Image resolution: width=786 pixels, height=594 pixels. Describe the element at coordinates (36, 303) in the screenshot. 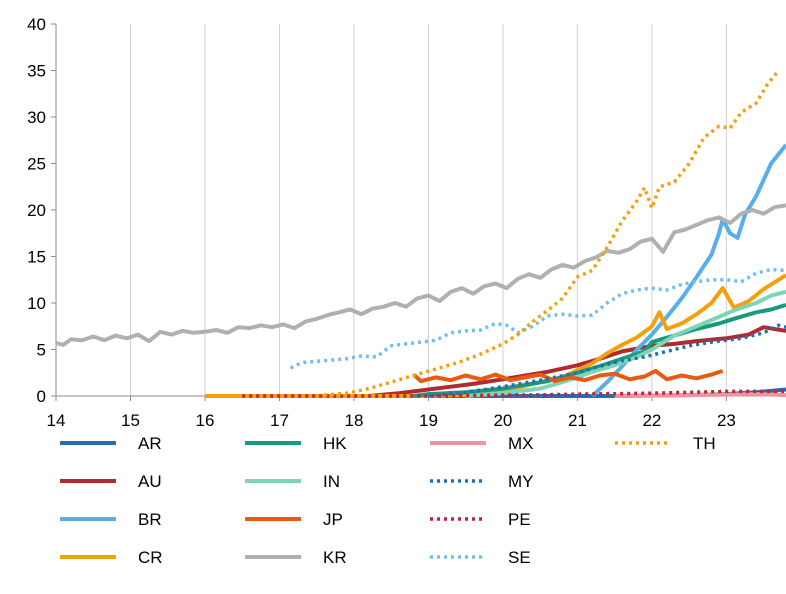

I see `y-tick-label-10: 10` at that location.